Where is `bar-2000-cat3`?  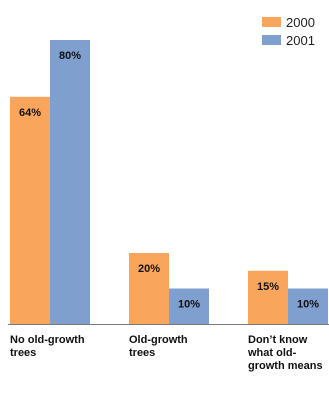
bar-2000-cat3 is located at coordinates (268, 297).